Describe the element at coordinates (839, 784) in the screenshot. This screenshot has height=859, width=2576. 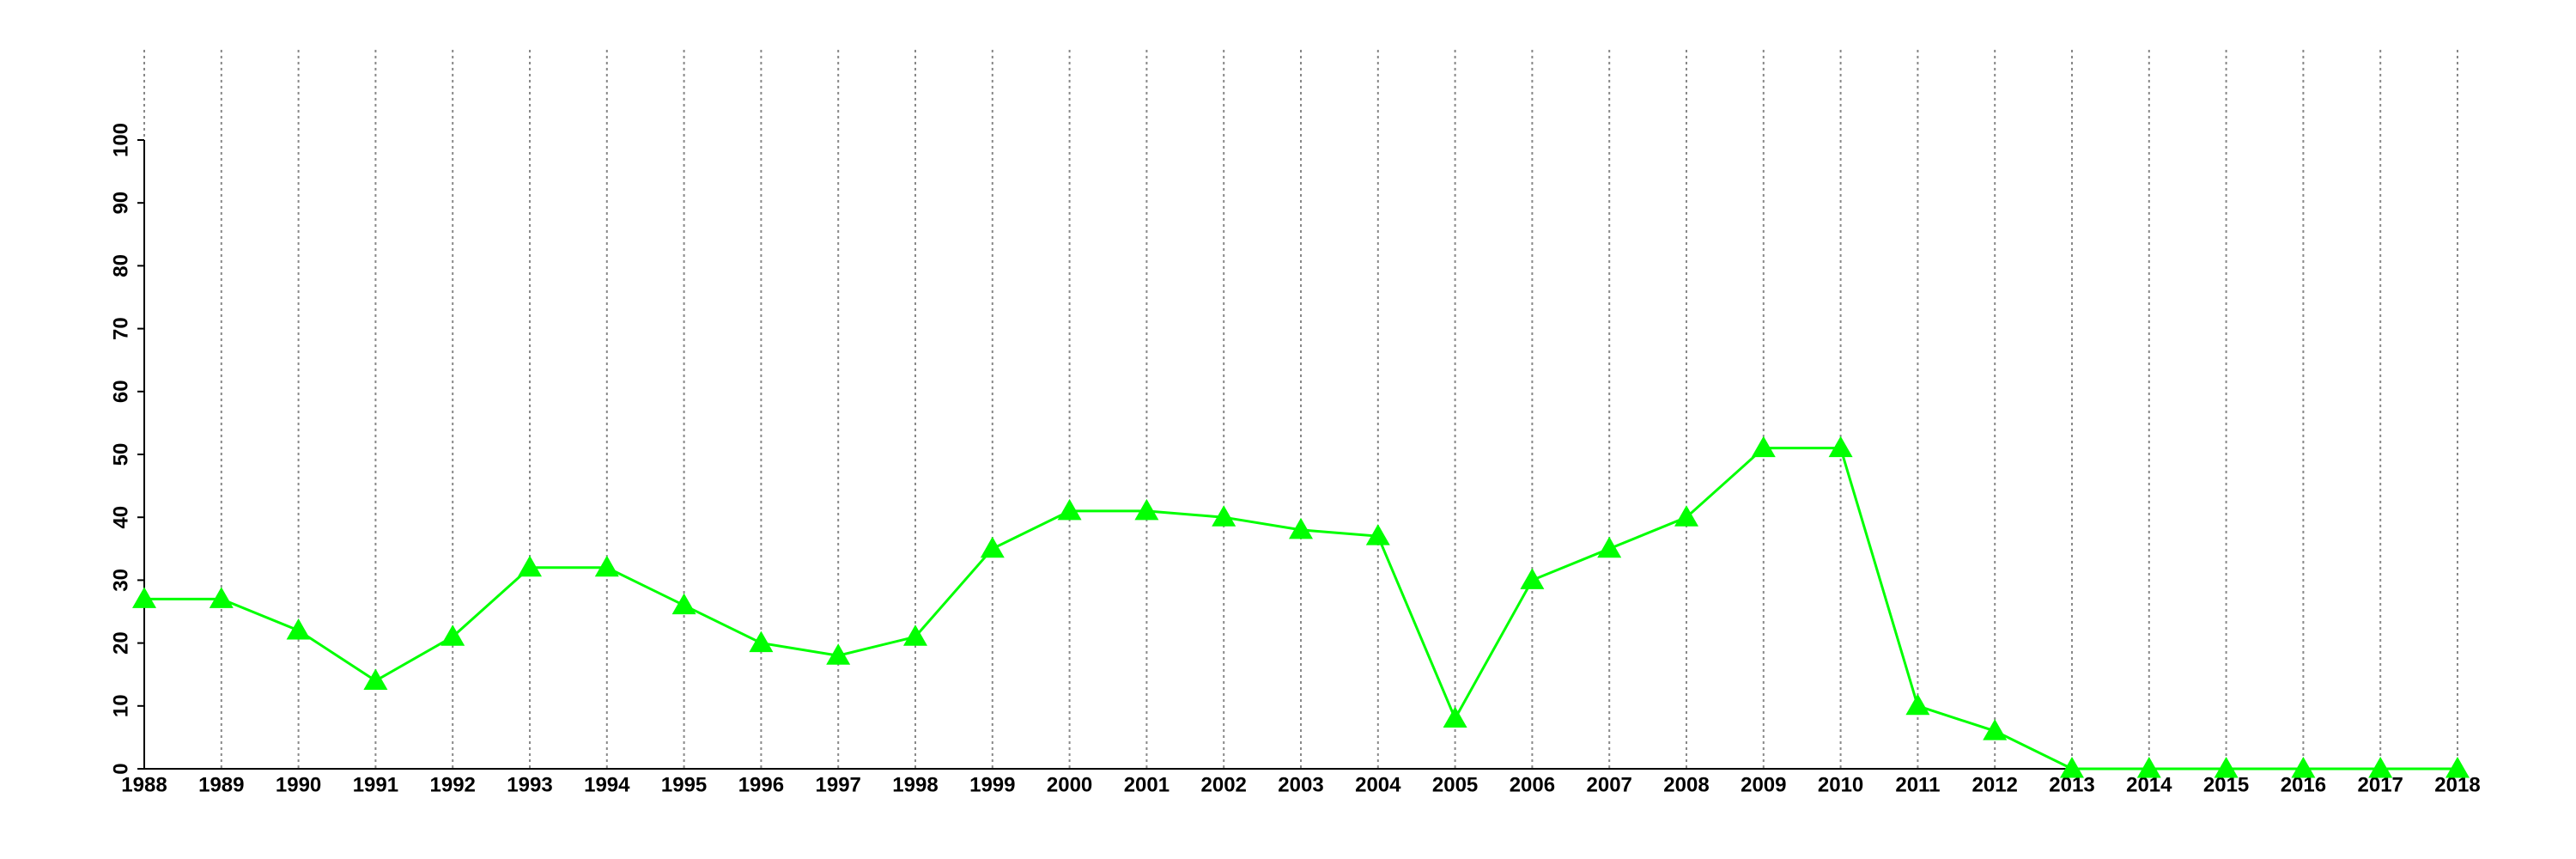
I see `x-tick-label: 1997` at that location.